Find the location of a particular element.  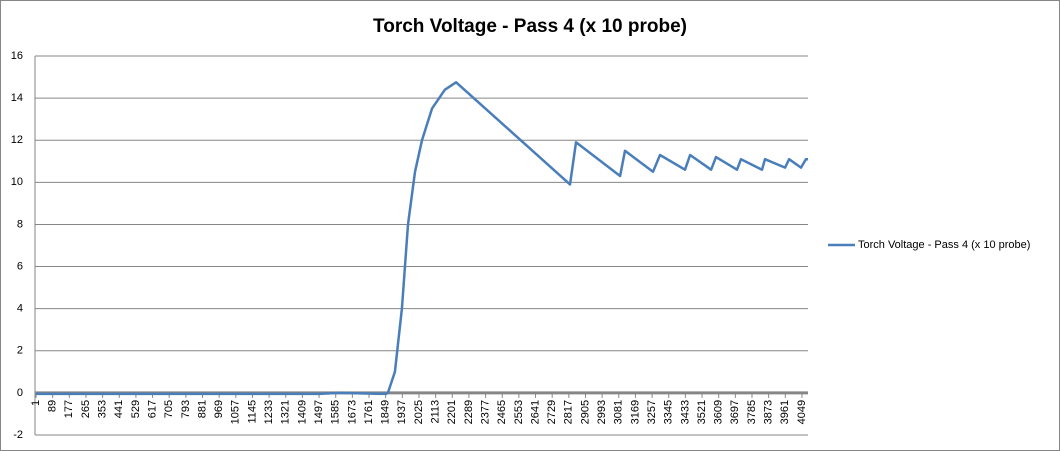

x-tick-label: 1585 is located at coordinates (336, 412).